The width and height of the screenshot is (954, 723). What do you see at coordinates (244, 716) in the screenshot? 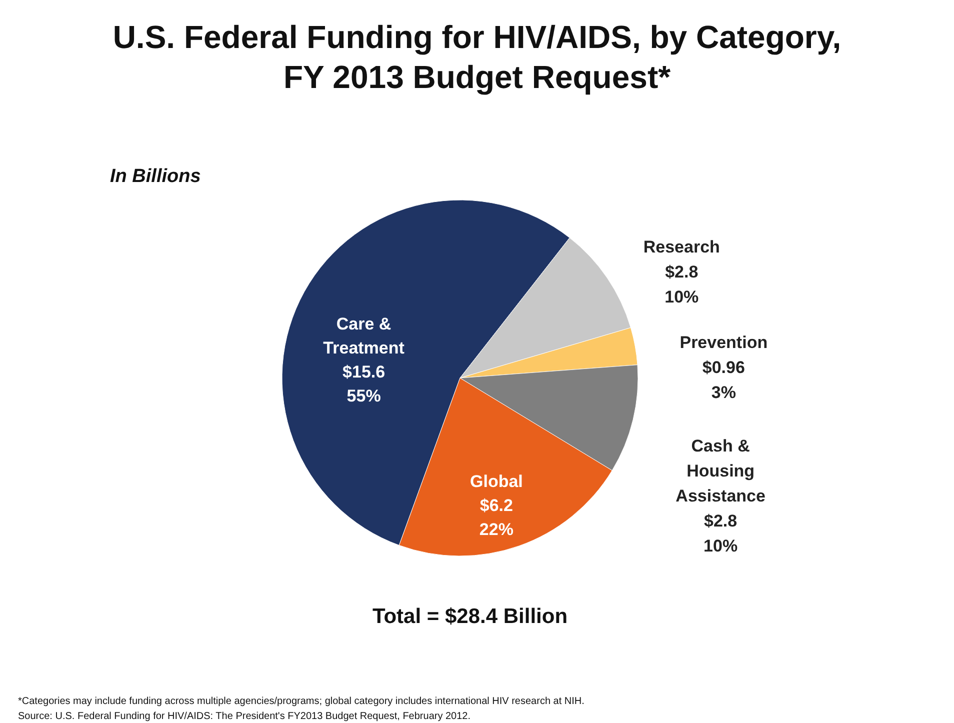
I see `source-note: Source: U.S. Federal Funding for HIV/AIDS: The President's FY2013 Budget Request, February 2012.` at bounding box center [244, 716].